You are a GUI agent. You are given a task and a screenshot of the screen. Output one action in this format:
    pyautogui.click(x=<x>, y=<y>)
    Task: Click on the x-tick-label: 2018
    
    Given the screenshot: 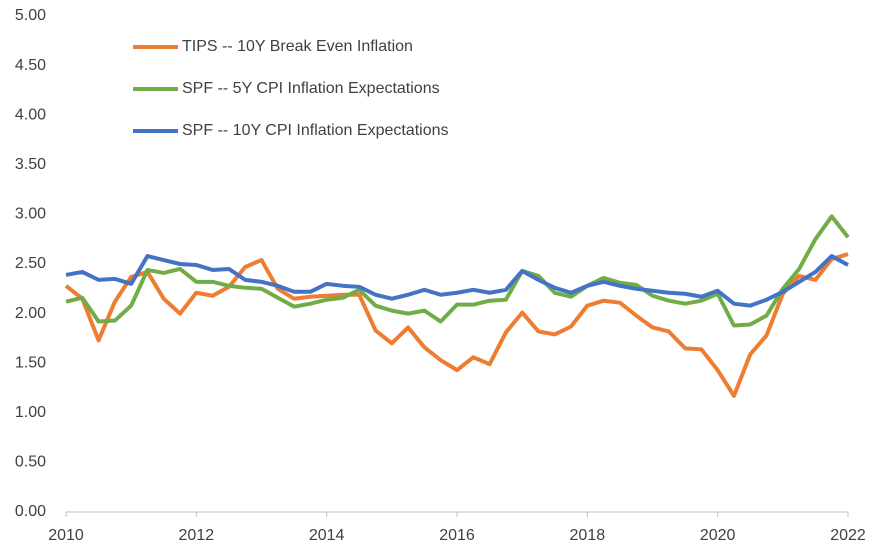 What is the action you would take?
    pyautogui.click(x=588, y=535)
    